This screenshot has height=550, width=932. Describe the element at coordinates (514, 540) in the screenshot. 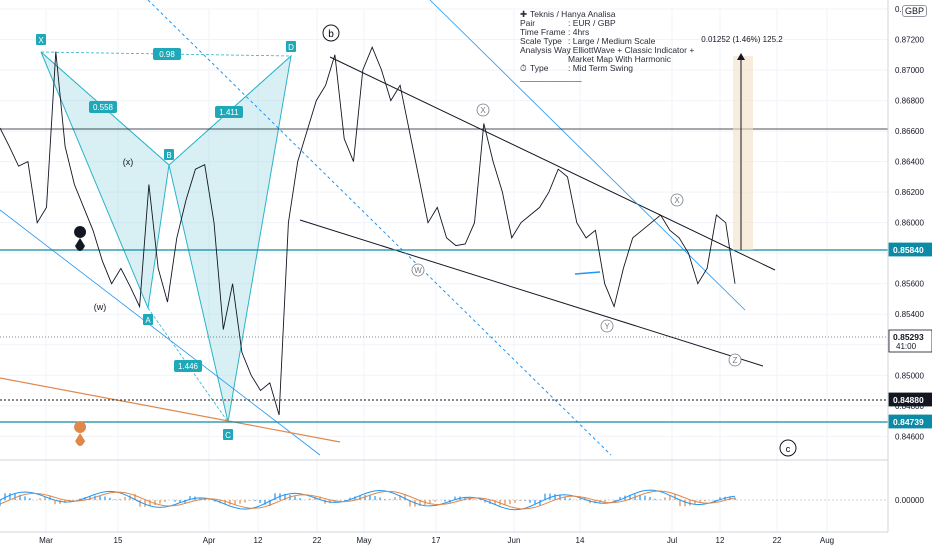

I see `x-tick-label: Jun` at that location.